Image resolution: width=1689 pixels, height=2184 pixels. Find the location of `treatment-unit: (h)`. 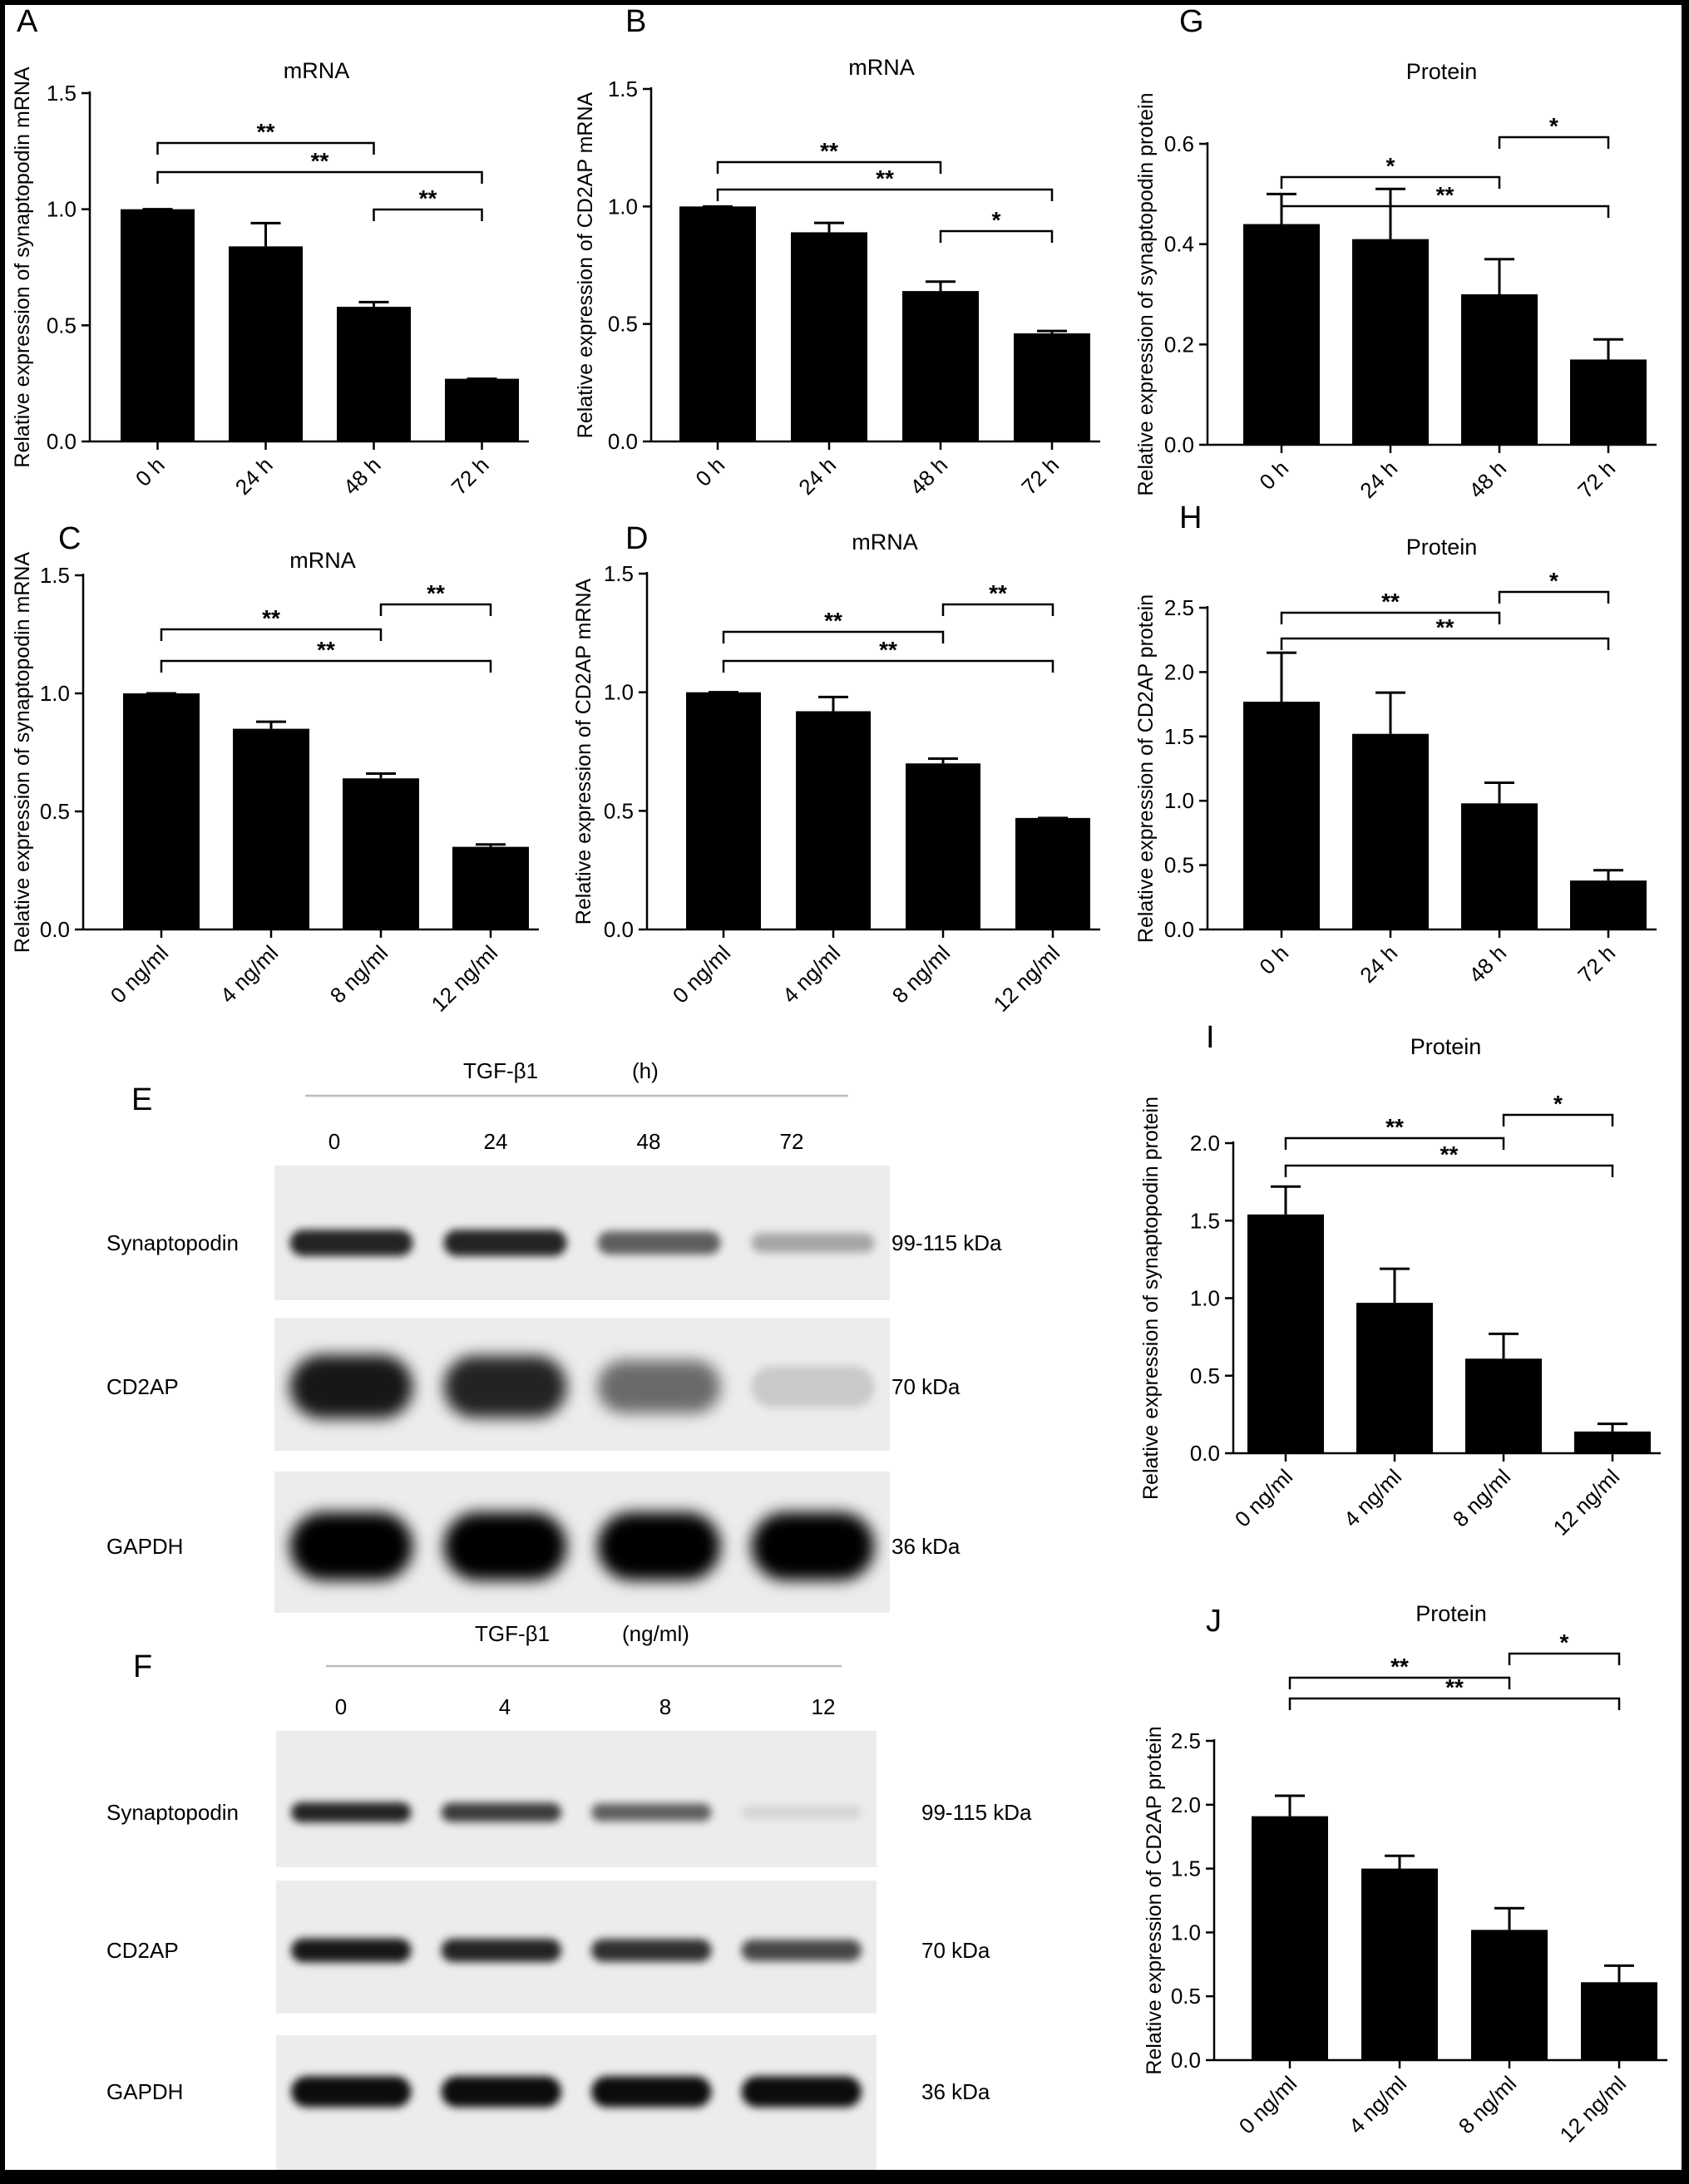

treatment-unit: (h) is located at coordinates (645, 1070).